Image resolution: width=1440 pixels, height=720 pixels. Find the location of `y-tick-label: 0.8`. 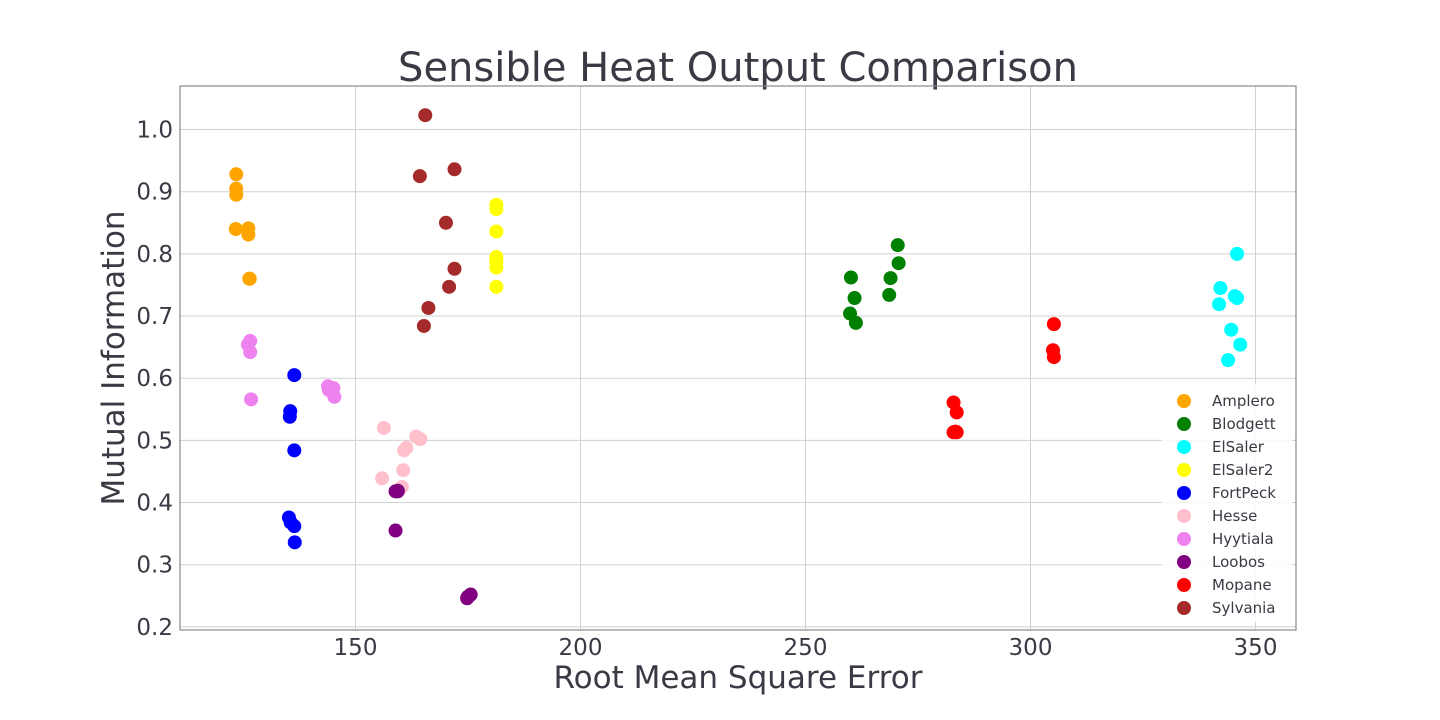

y-tick-label: 0.8 is located at coordinates (154, 255).